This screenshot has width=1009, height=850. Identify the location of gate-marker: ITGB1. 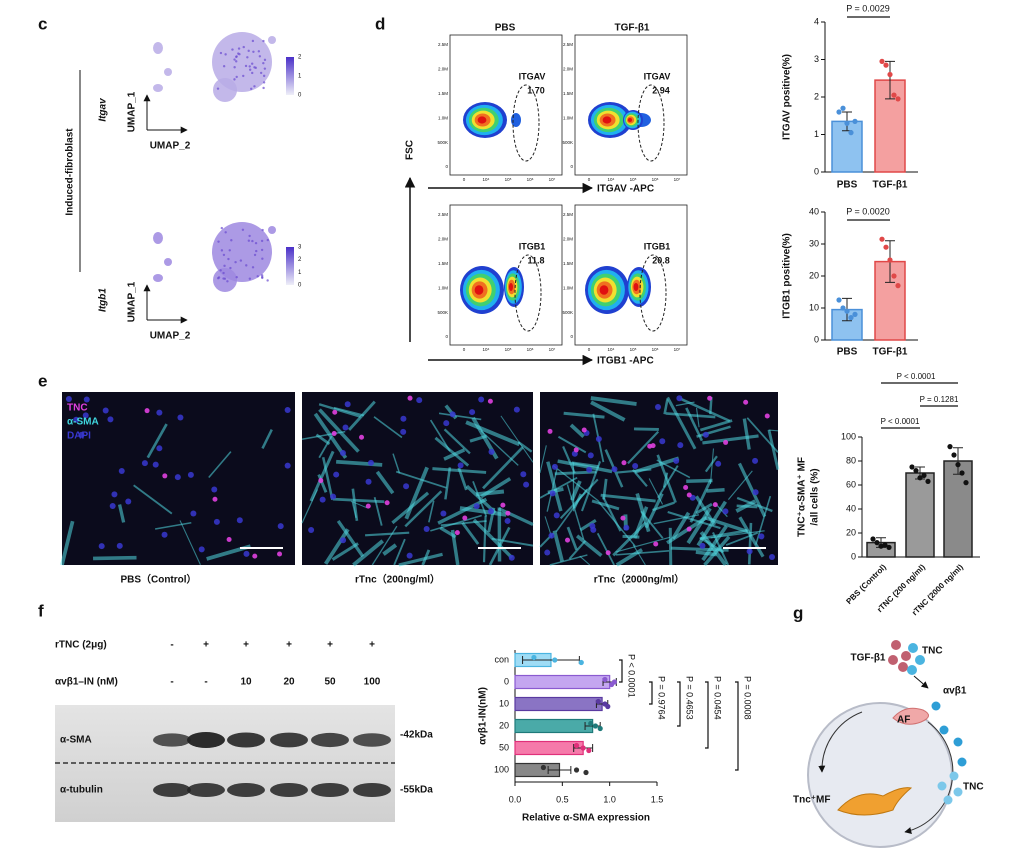
(657, 246).